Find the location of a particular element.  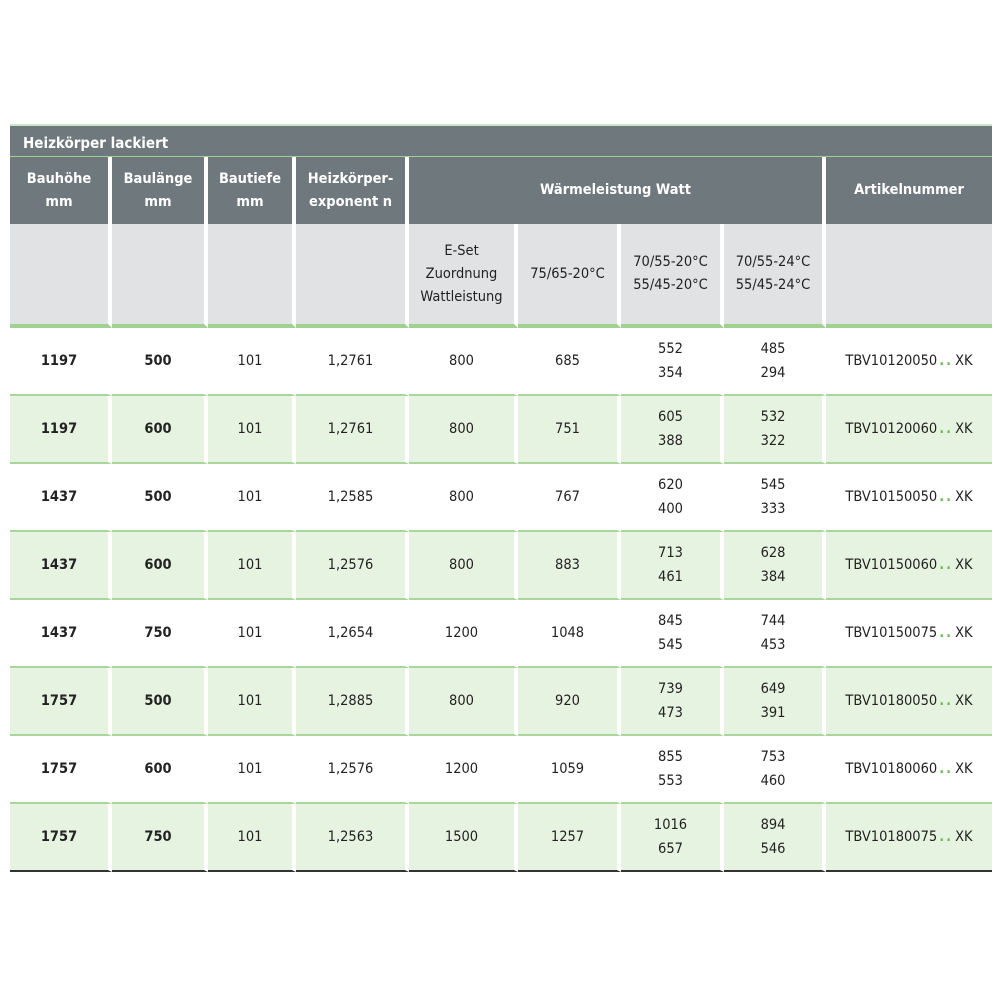

value: 388 is located at coordinates (670, 441).